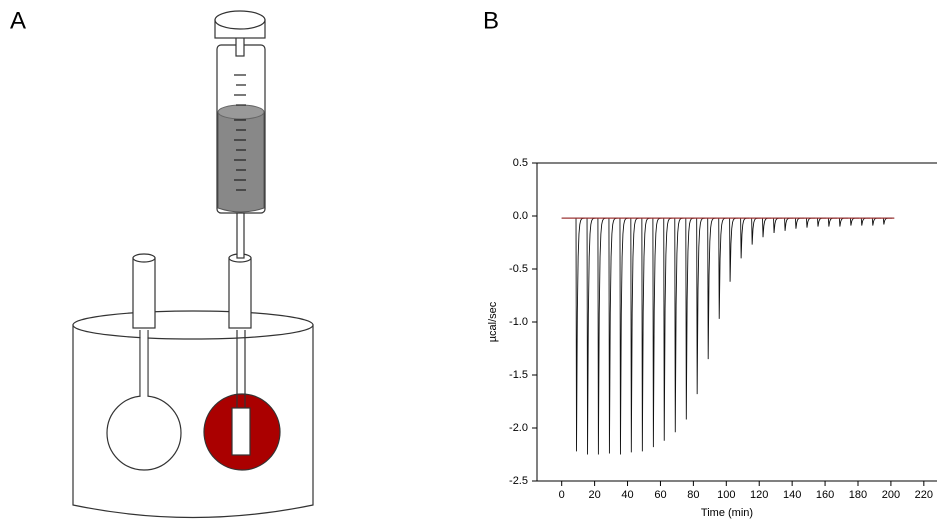 This screenshot has height=526, width=938. Describe the element at coordinates (693, 495) in the screenshot. I see `x-tick-label: 80` at that location.